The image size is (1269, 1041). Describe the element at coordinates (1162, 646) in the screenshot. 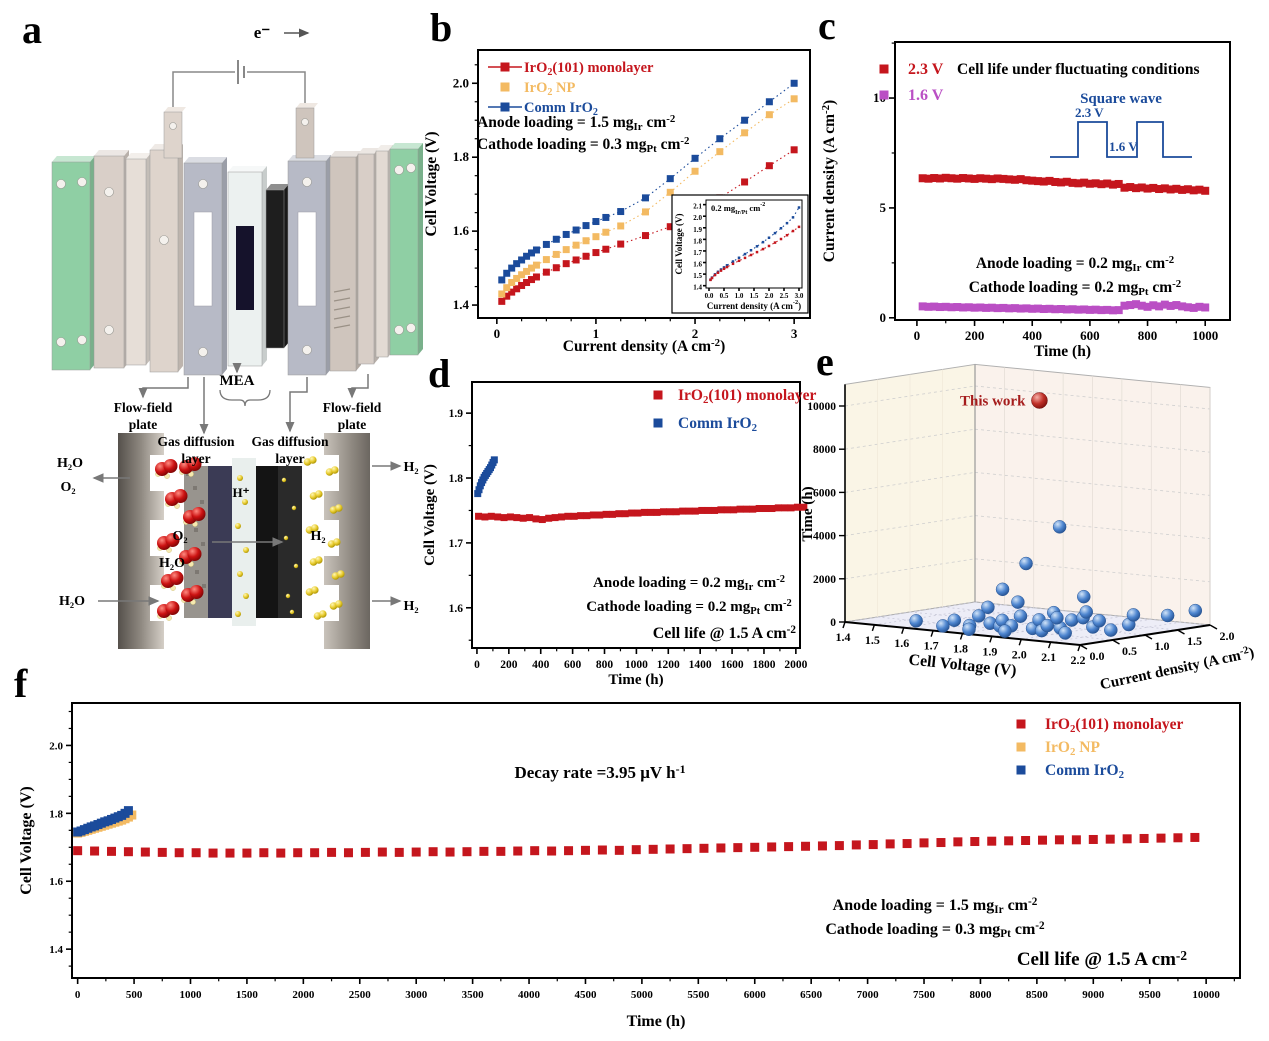

I see `svg-text: 1.0` at that location.